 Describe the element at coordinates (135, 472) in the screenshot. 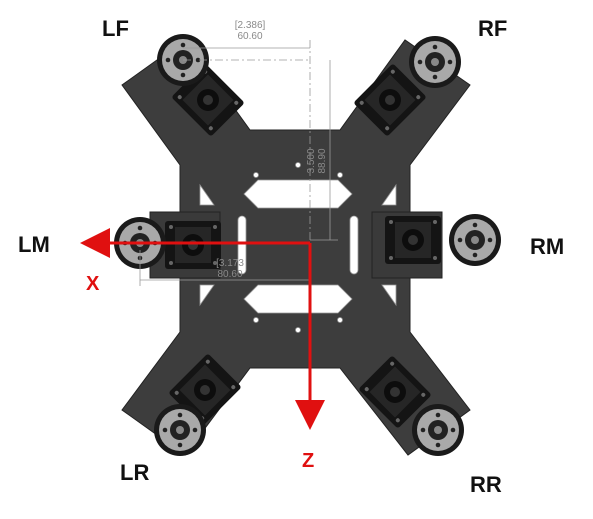

I see `leg-label-lr: LR` at that location.